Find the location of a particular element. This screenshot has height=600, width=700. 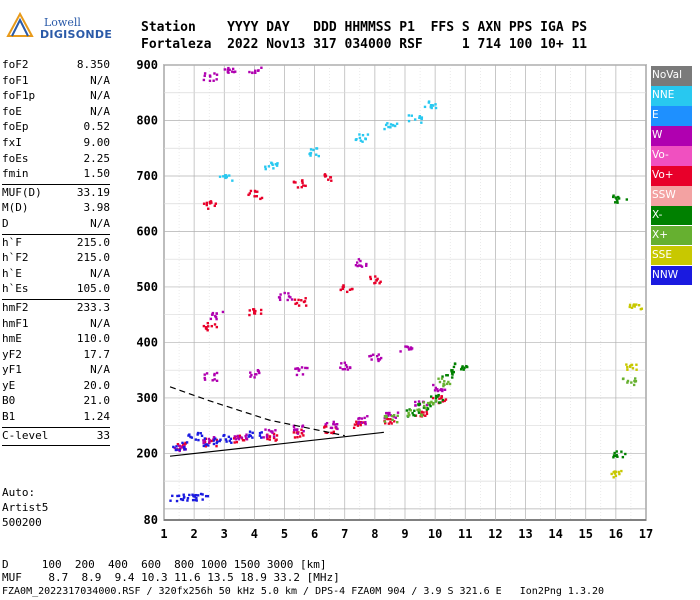

x-tick-label: 13 is located at coordinates (525, 534).